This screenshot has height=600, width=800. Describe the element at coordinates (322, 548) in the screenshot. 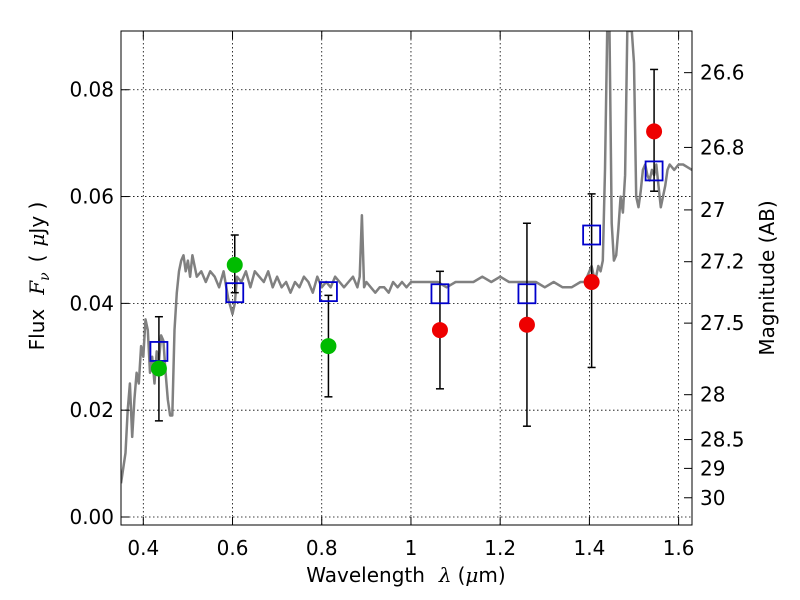

I see `x-tick-label: 0.8` at that location.